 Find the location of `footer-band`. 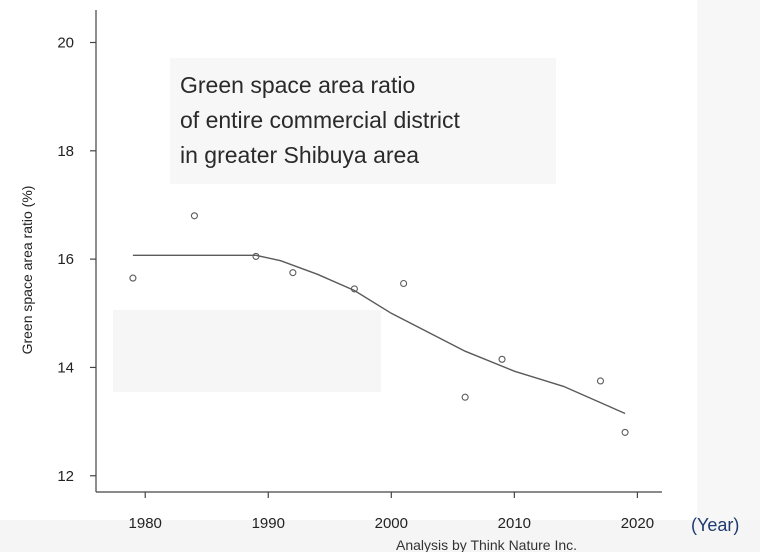

footer-band is located at coordinates (380, 536).